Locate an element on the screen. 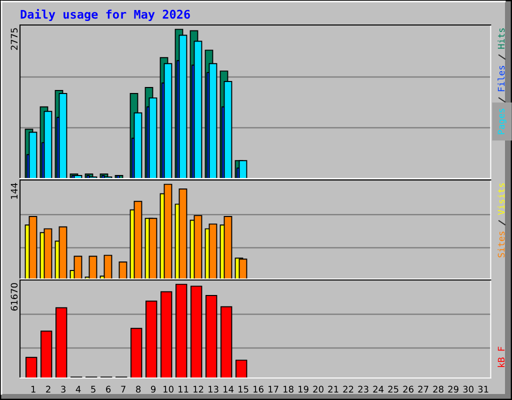  x-tick-label: 10 is located at coordinates (169, 389).